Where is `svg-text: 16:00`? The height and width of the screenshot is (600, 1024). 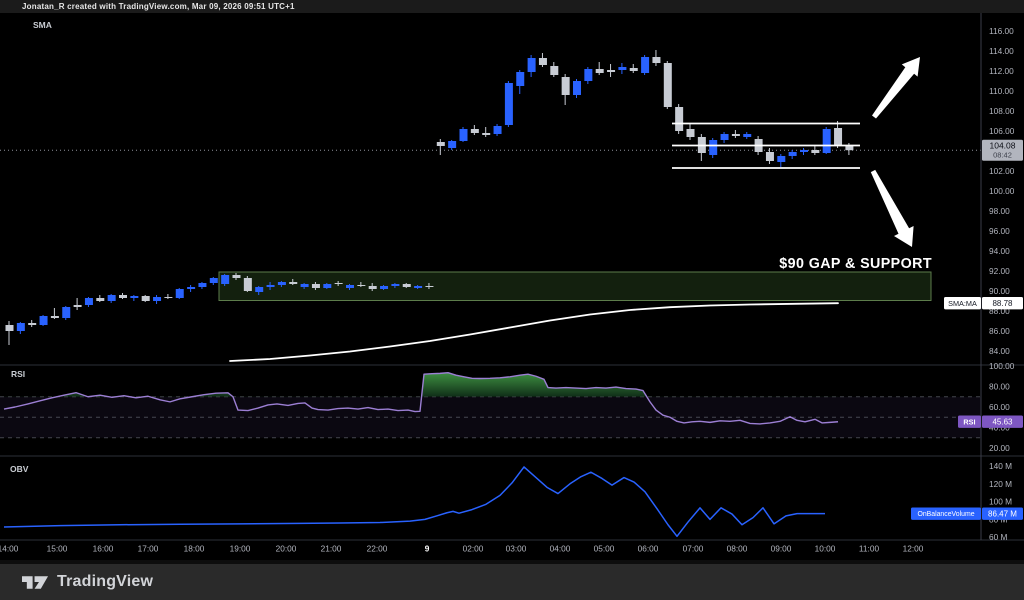 svg-text: 16:00 is located at coordinates (103, 549).